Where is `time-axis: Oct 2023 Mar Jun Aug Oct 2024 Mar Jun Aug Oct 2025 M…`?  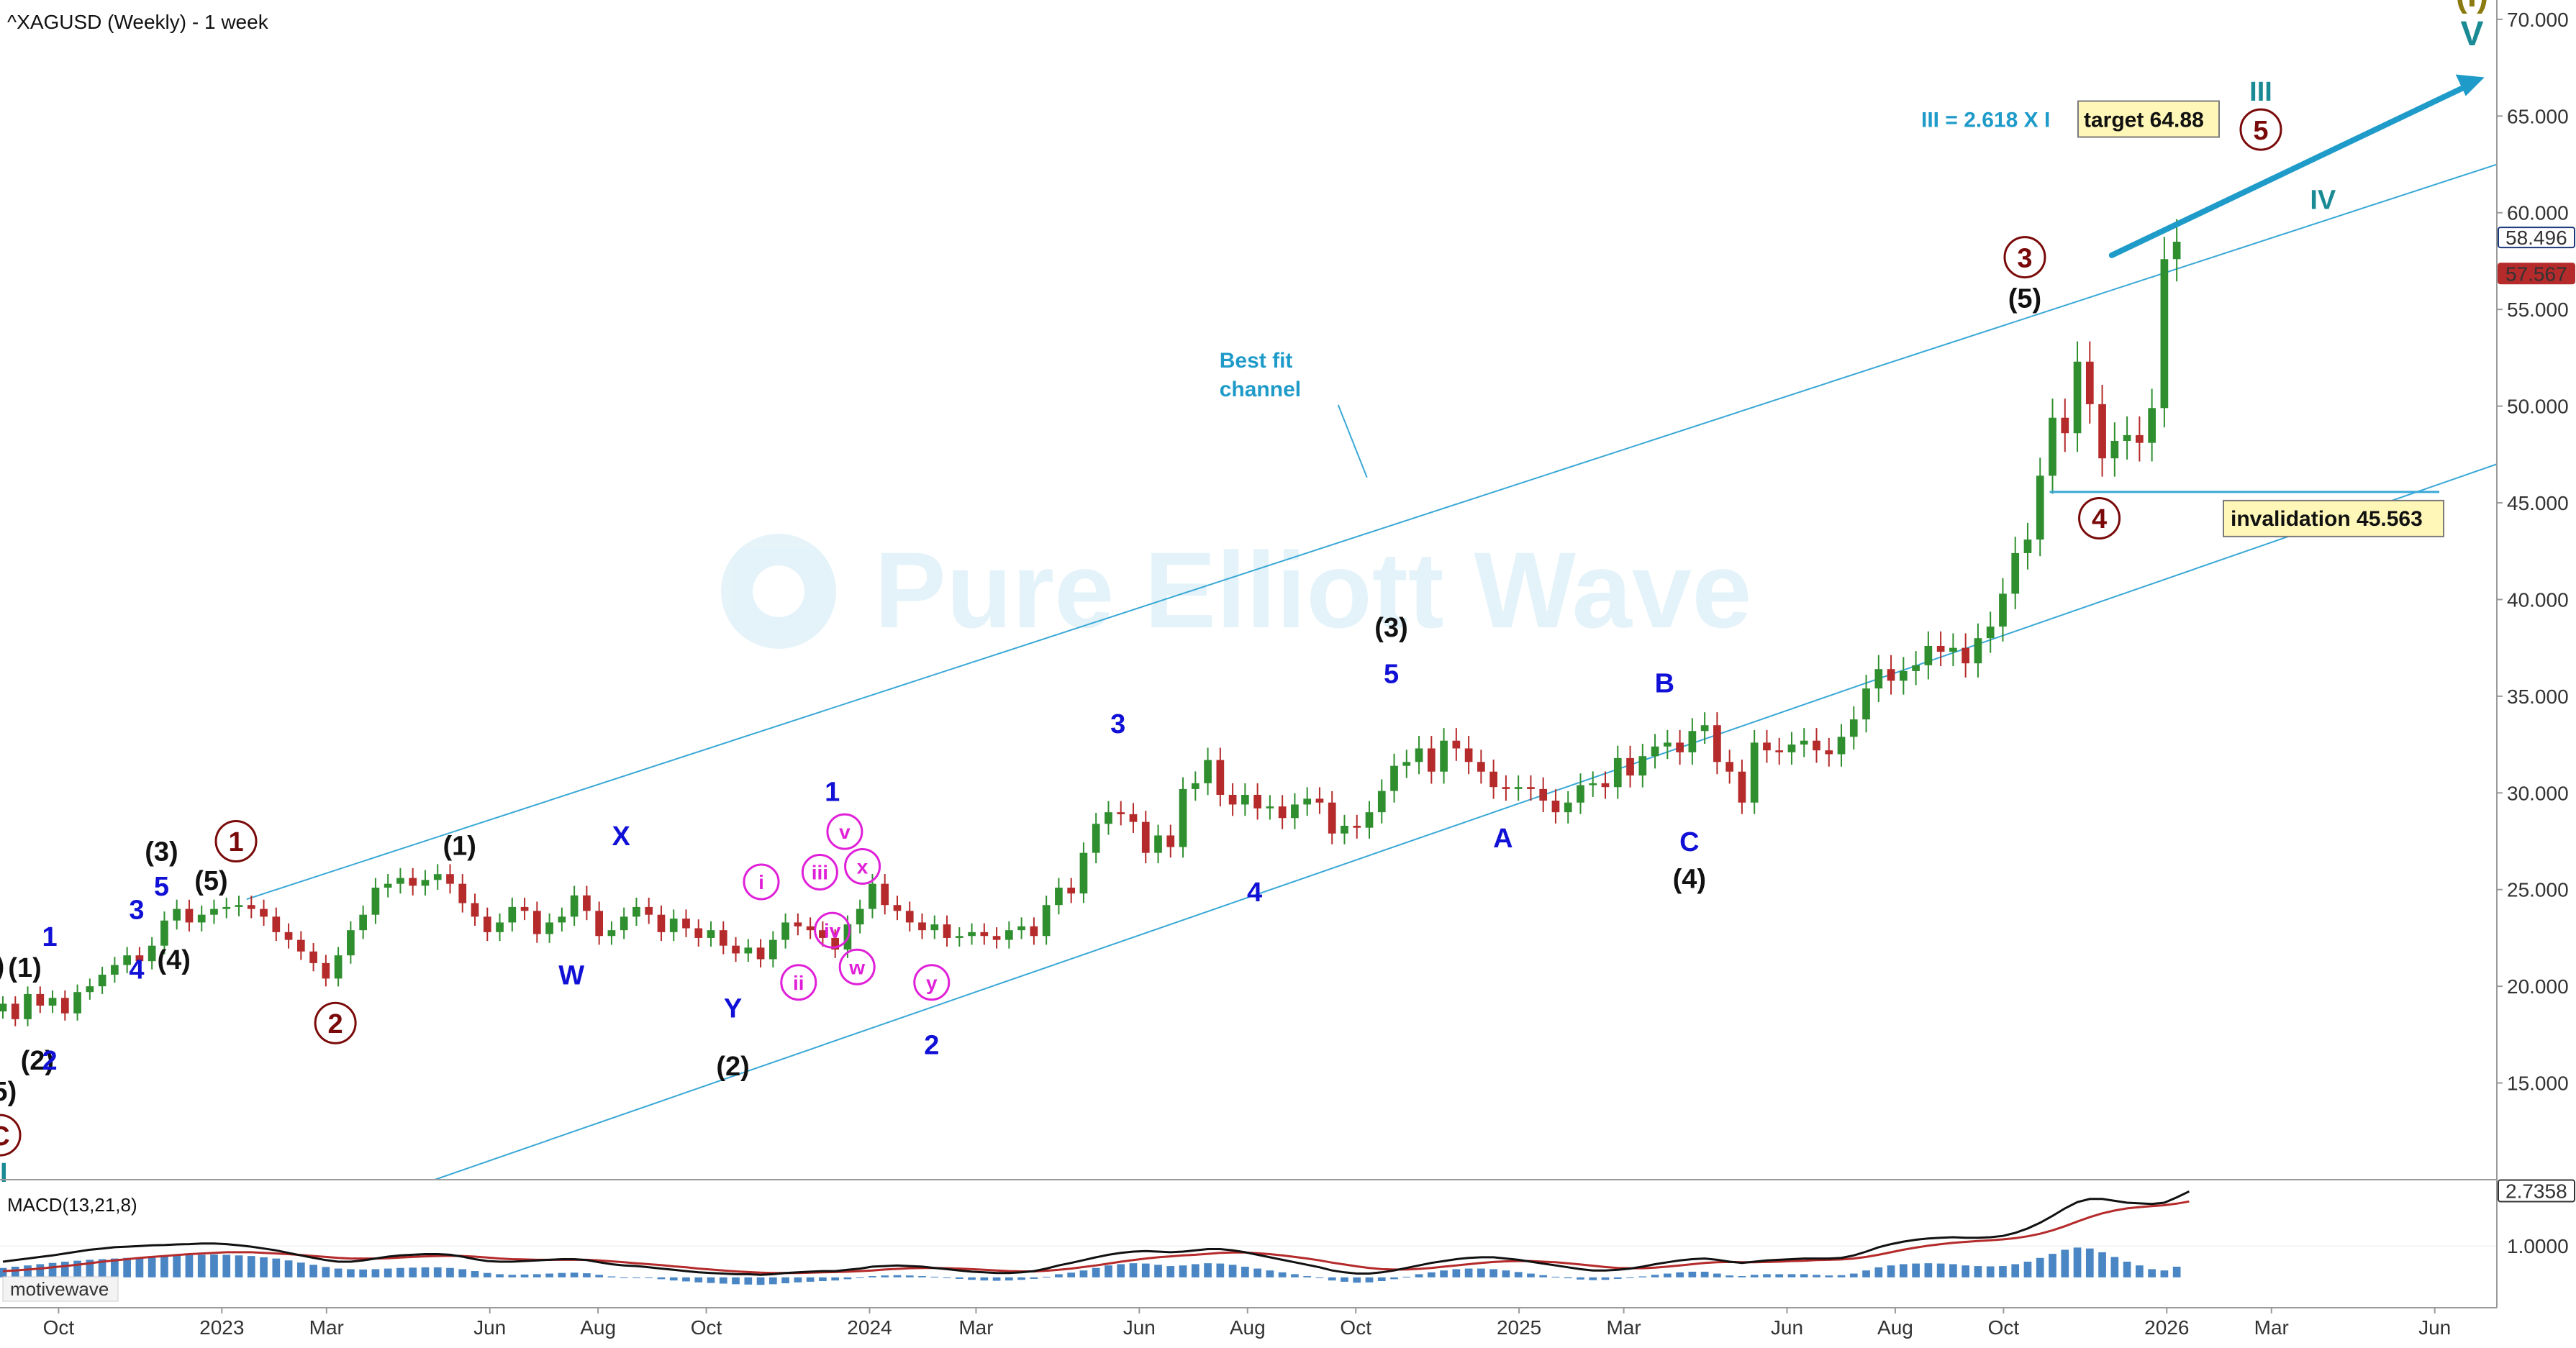
time-axis: Oct 2023 Mar Jun Aug Oct 2024 Mar Jun Aug Oct 2025 M… is located at coordinates (1247, 1323).